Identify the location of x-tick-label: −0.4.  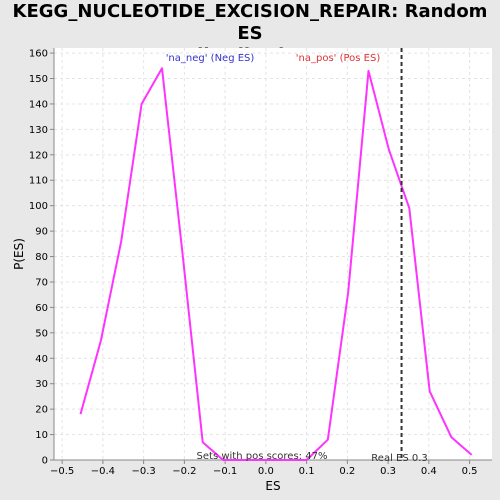
(103, 471).